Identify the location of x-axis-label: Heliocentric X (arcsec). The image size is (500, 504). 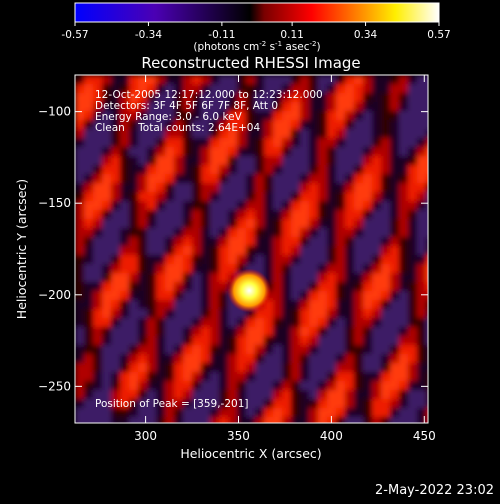
(250, 453).